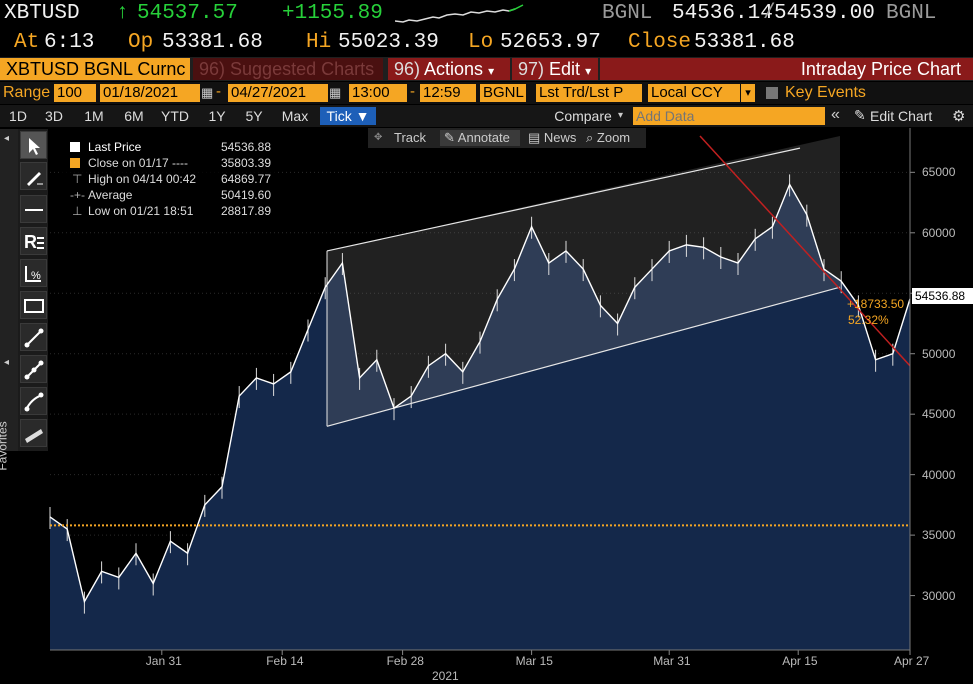 The height and width of the screenshot is (684, 973). I want to click on text-tool: R, so click(33, 241).